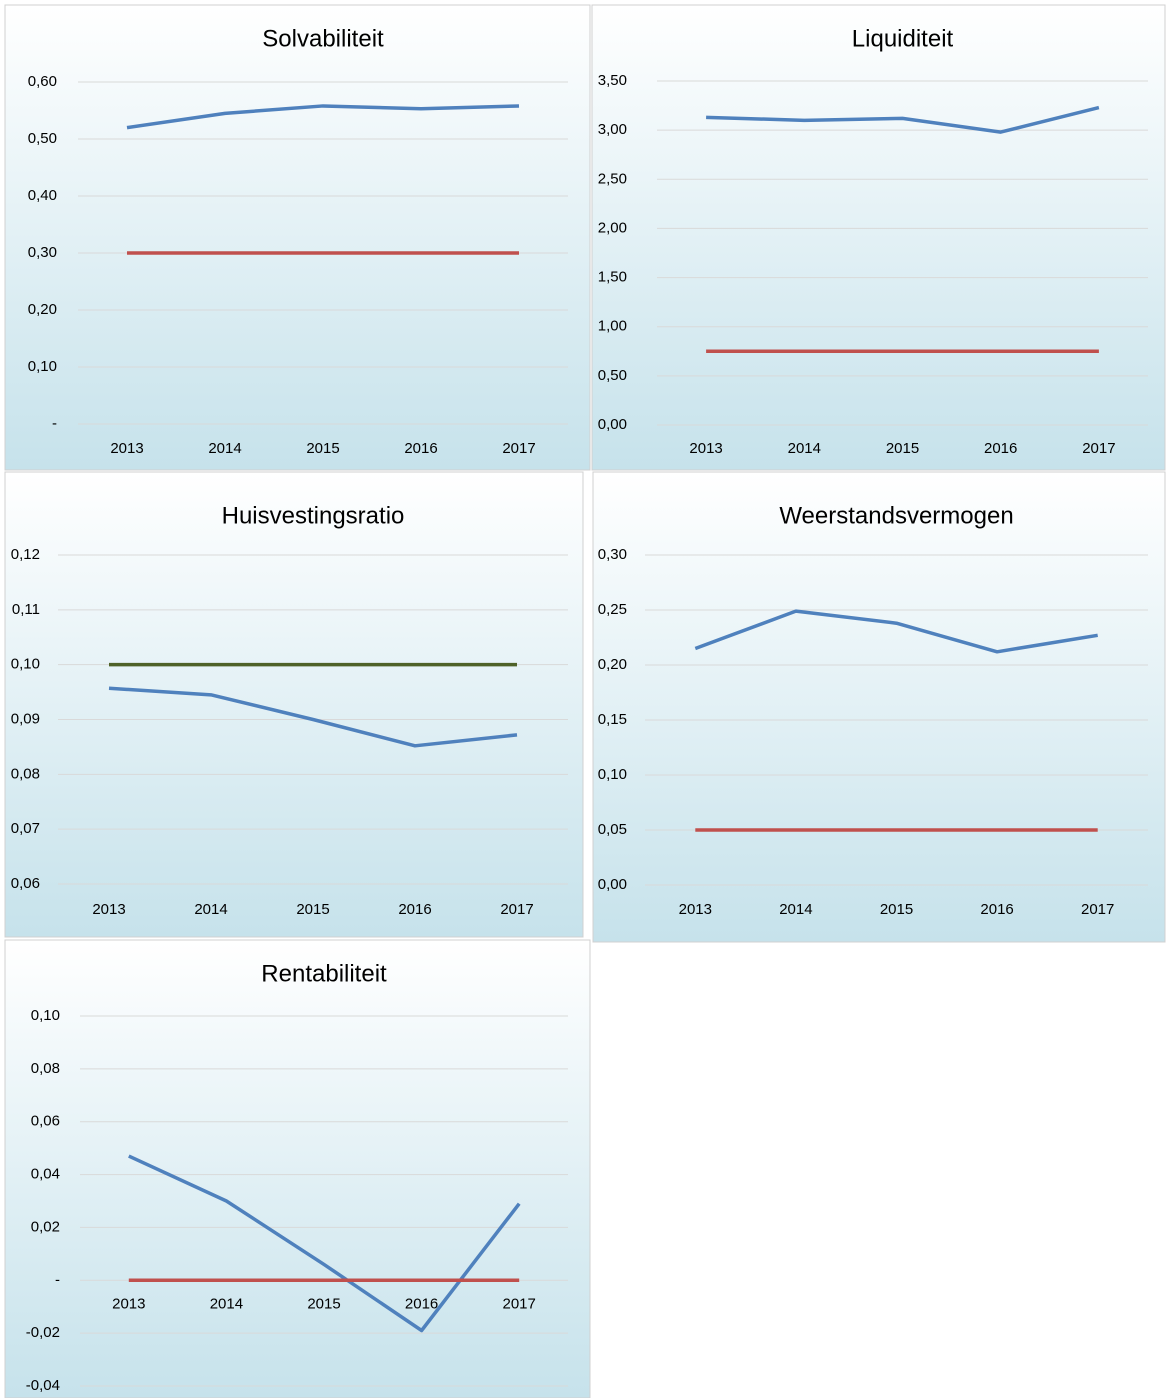 This screenshot has width=1167, height=1398. What do you see at coordinates (42, 81) in the screenshot?
I see `y-tick-label: 0,60` at bounding box center [42, 81].